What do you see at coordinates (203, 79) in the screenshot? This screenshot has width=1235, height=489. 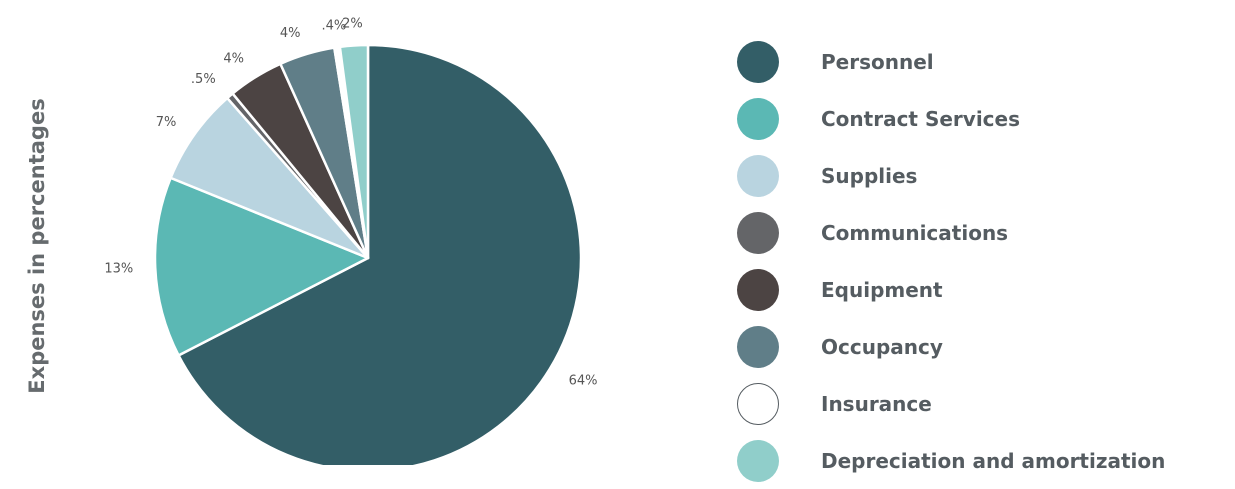 I see `slice-label-communications: .5%` at bounding box center [203, 79].